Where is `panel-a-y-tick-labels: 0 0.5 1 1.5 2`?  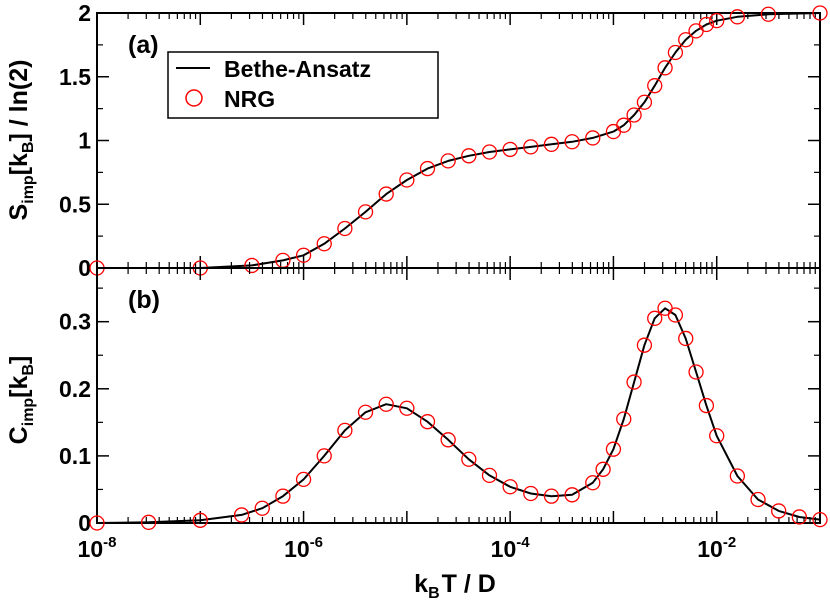
panel-a-y-tick-labels: 0 0.5 1 1.5 2 is located at coordinates (75, 140).